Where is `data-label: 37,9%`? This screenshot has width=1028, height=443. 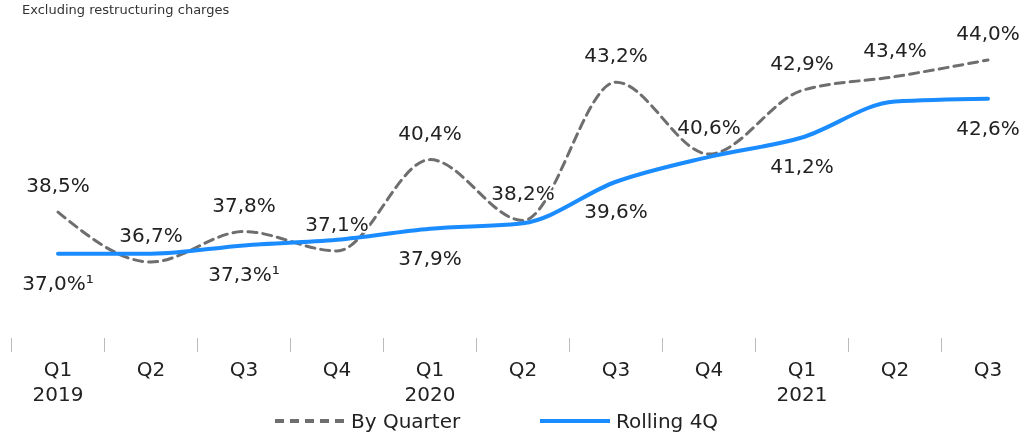
data-label: 37,9% is located at coordinates (430, 257).